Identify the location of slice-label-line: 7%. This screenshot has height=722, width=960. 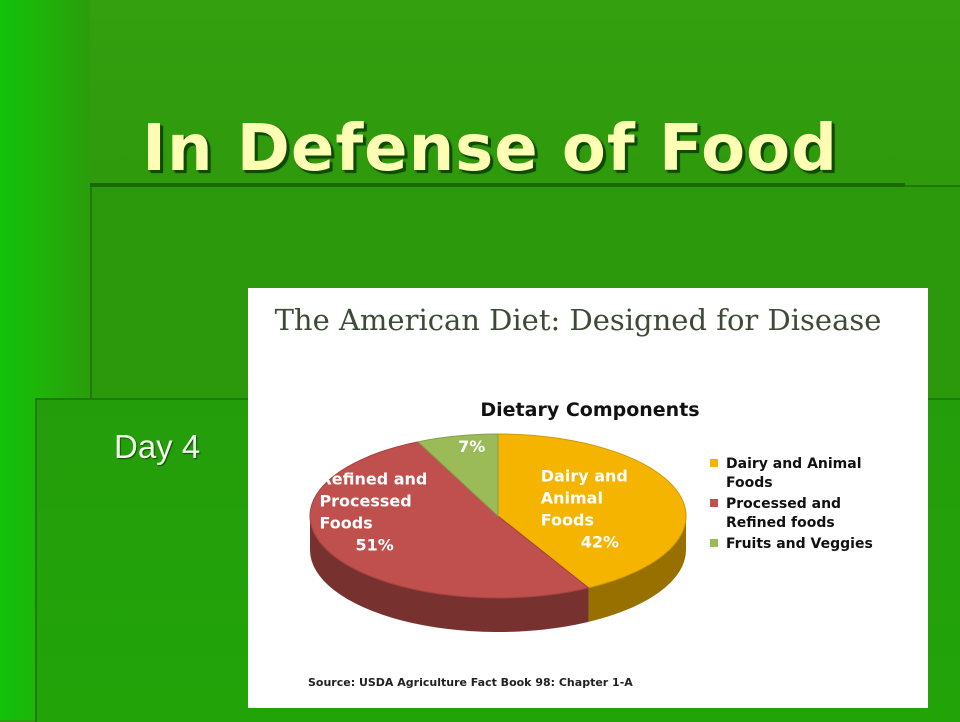
(471, 446).